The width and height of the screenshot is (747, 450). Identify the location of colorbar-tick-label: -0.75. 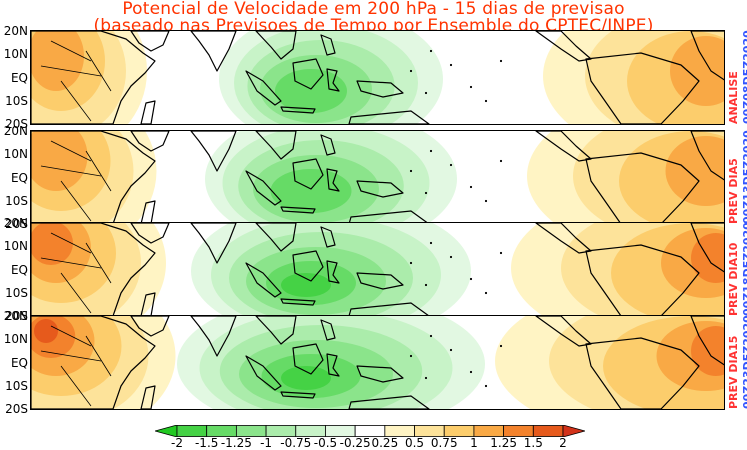
(296, 443).